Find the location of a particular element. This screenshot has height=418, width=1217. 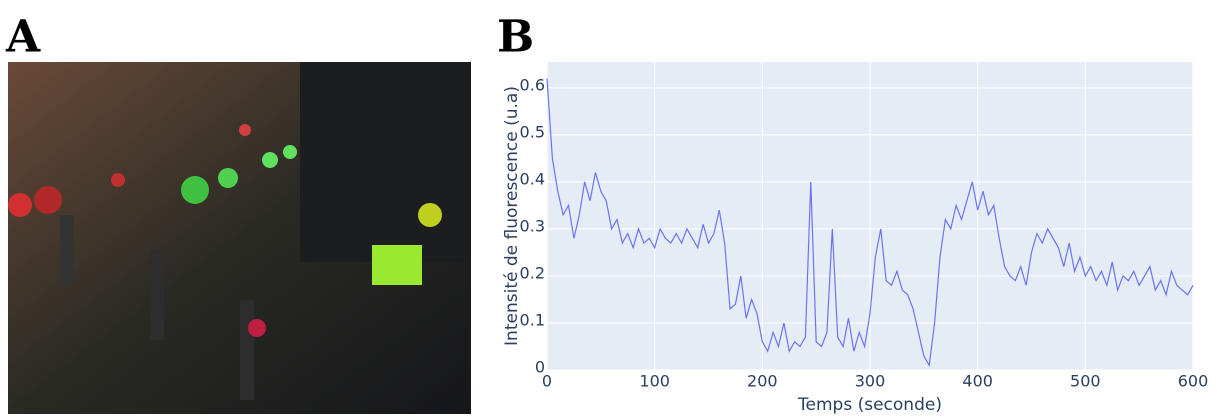

y-axis-title: Intensité de fluorescence (u.a) is located at coordinates (512, 216).